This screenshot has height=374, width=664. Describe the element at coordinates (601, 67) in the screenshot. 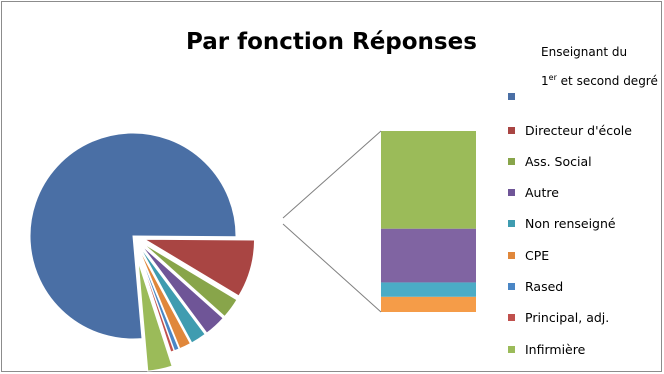

I see `legend-label-enseignant: Enseignant du 1er et second degré` at that location.